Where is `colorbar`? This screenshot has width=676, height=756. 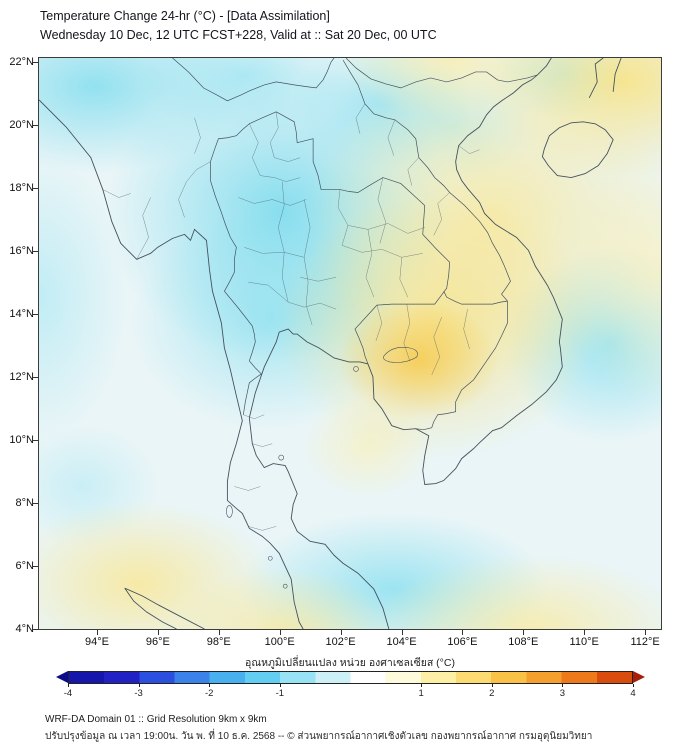 colorbar is located at coordinates (350, 677).